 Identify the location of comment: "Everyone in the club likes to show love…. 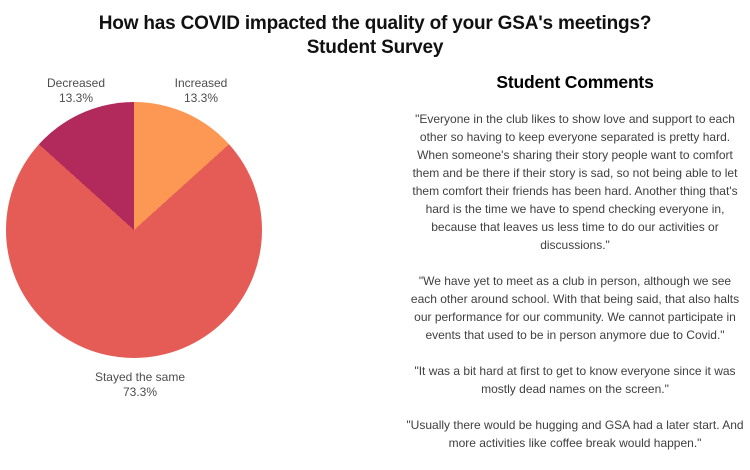
(575, 182).